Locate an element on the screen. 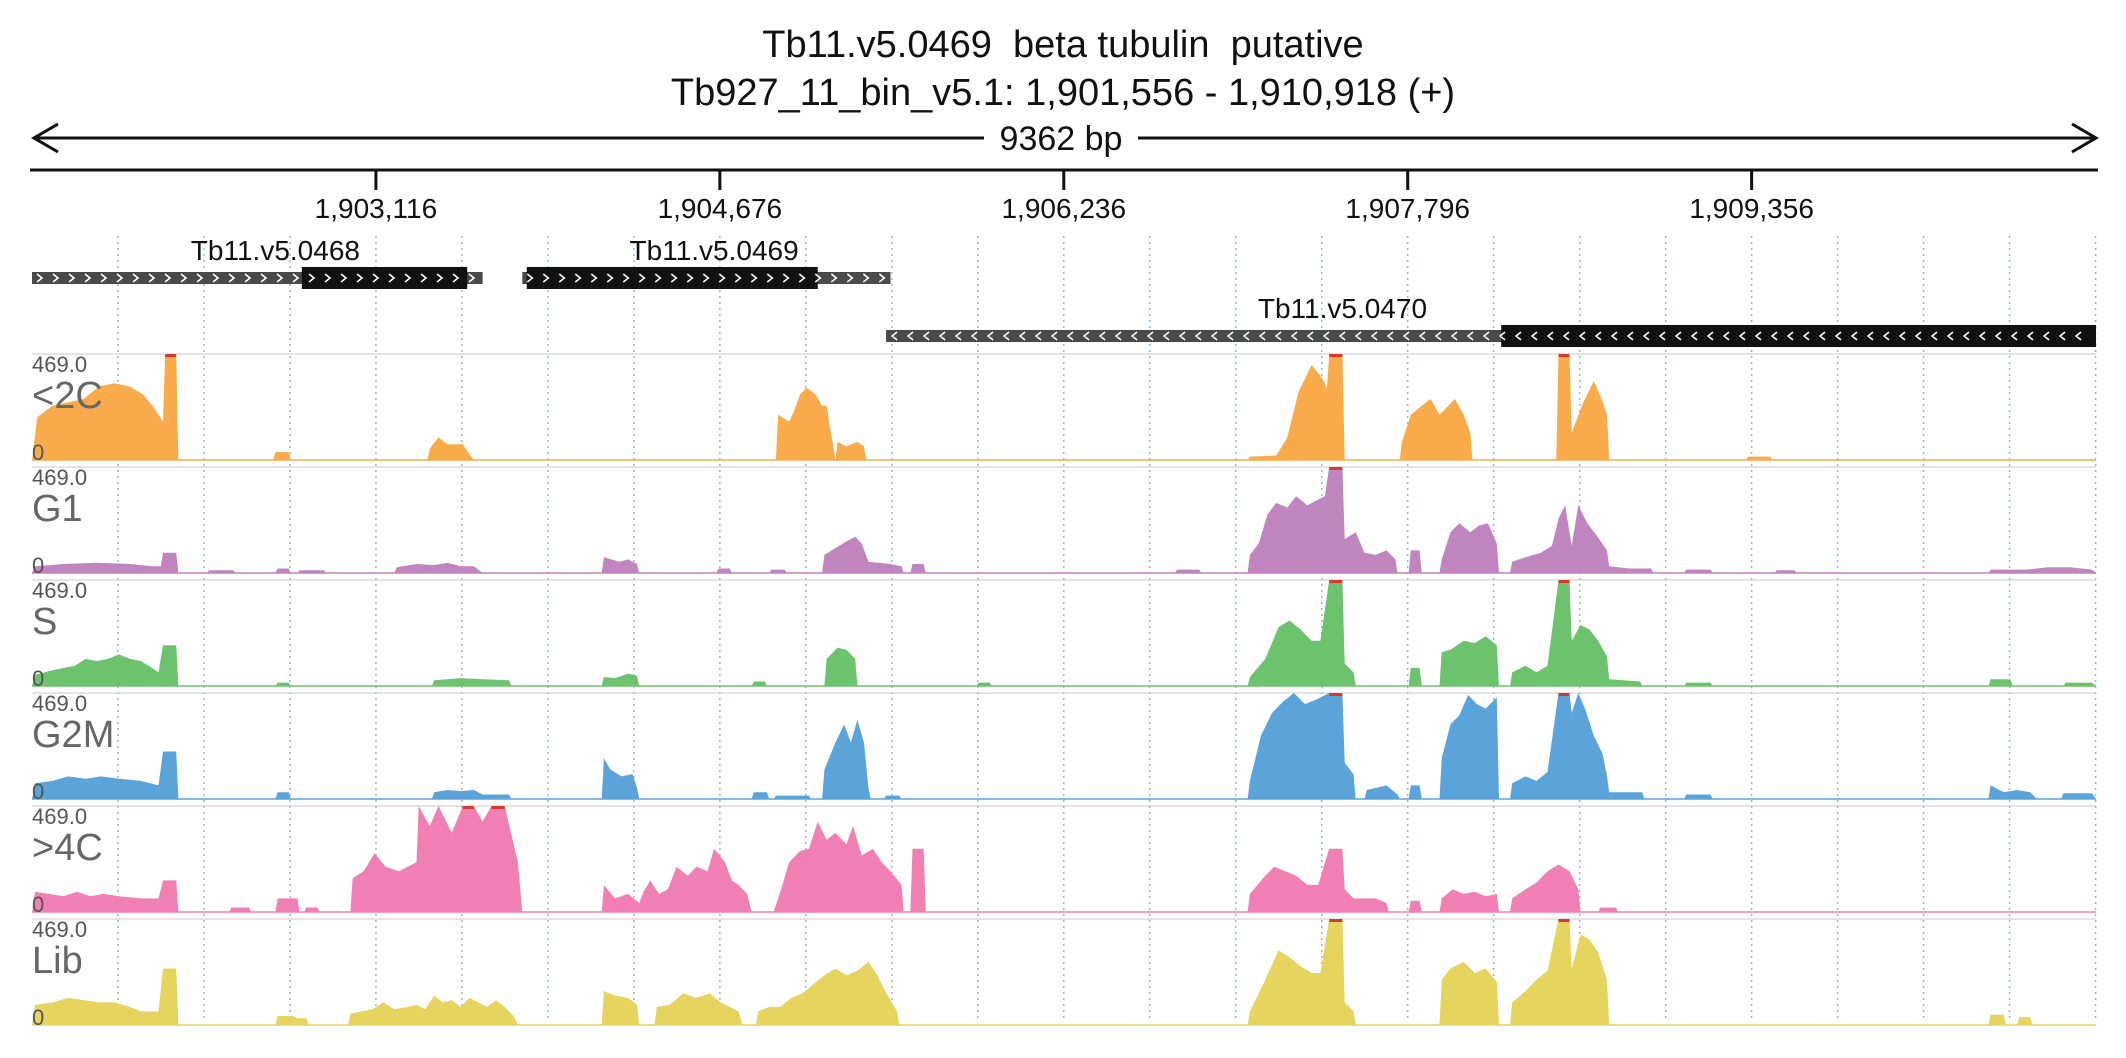 This screenshot has width=2126, height=1058. track-4c: 469.0 0 >4C is located at coordinates (1064, 860).